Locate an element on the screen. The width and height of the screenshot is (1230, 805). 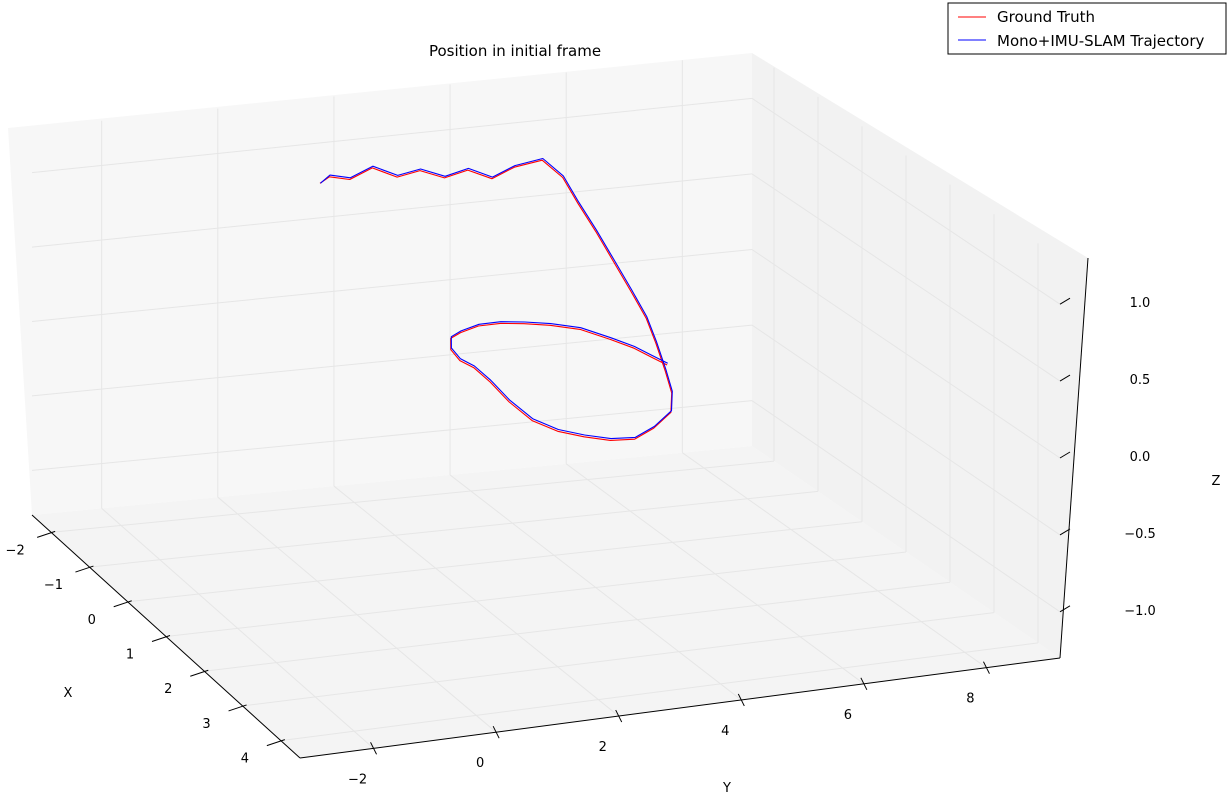
legend-box is located at coordinates (1087, 28).